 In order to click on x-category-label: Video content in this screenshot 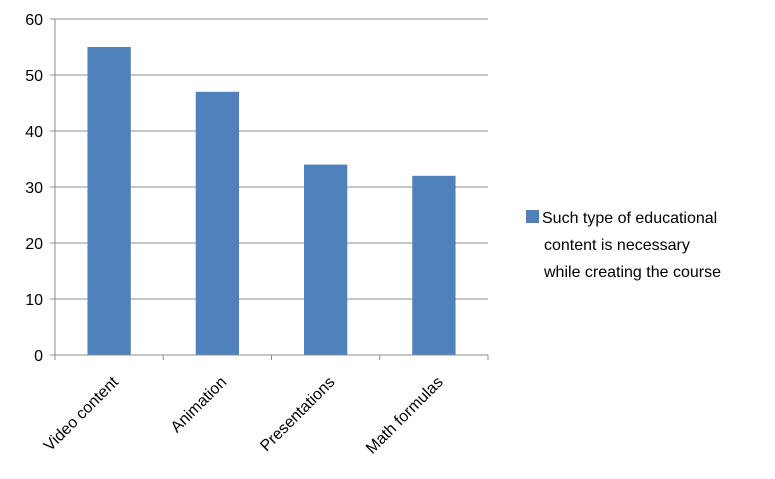, I will do `click(81, 413)`.